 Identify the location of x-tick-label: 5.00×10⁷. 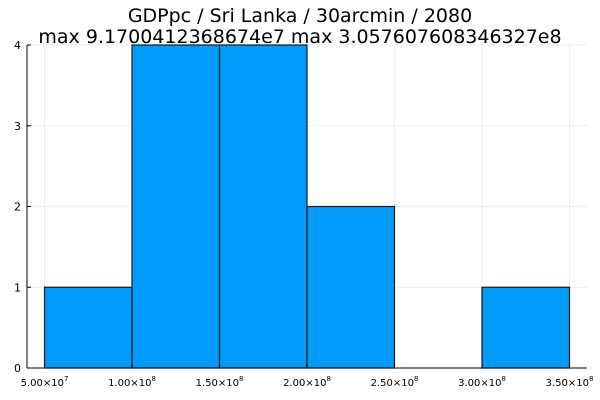
(45, 382).